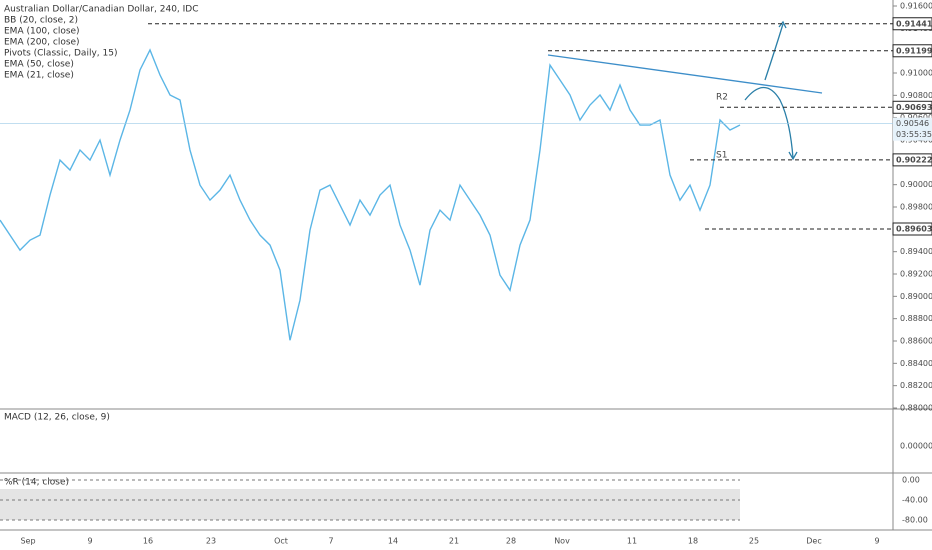 The width and height of the screenshot is (932, 550). I want to click on y-tick-label: 0.89400, so click(916, 251).